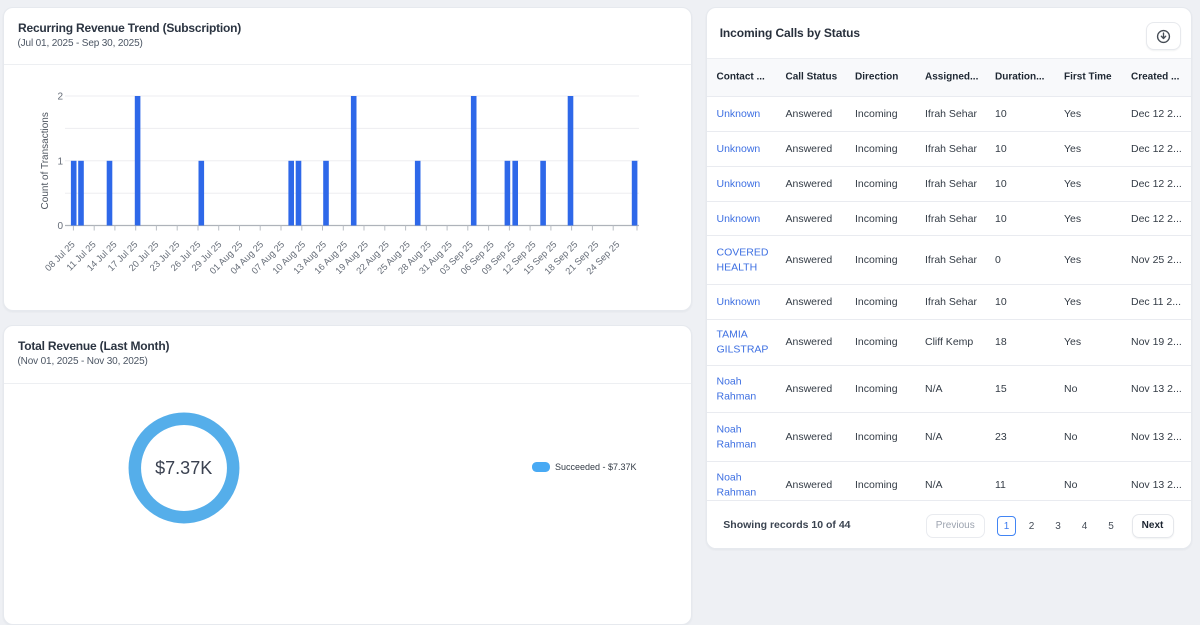 The width and height of the screenshot is (1200, 625). Describe the element at coordinates (60, 226) in the screenshot. I see `svg-text: 0` at that location.